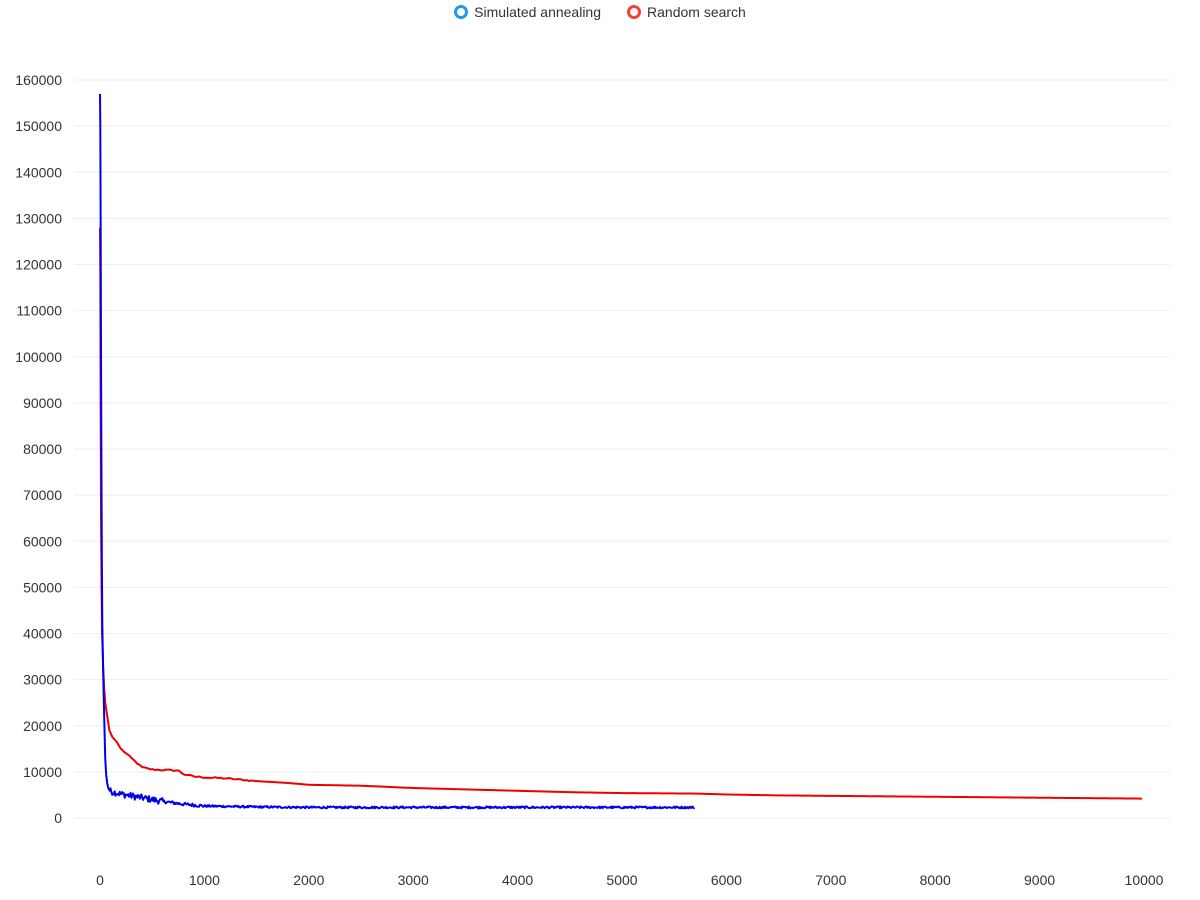 Image resolution: width=1200 pixels, height=900 pixels. Describe the element at coordinates (726, 880) in the screenshot. I see `x-tick-label: 6000` at that location.